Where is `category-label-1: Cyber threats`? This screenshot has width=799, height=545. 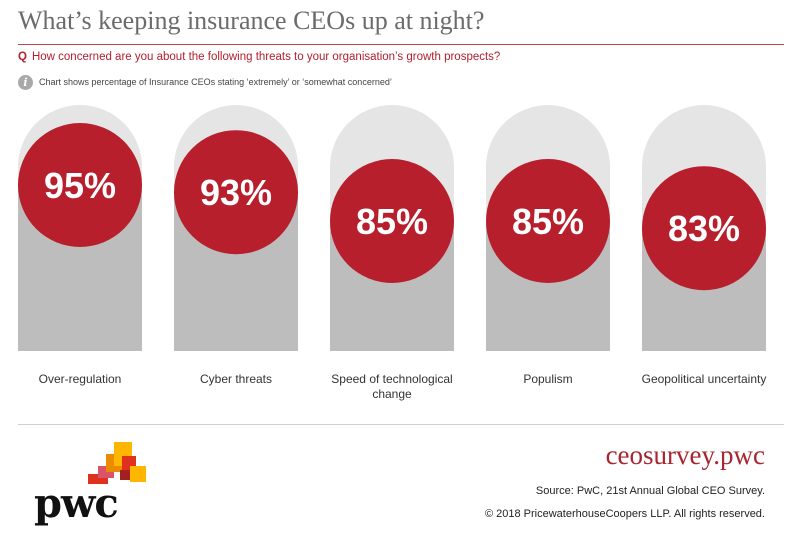 category-label-1: Cyber threats is located at coordinates (236, 379).